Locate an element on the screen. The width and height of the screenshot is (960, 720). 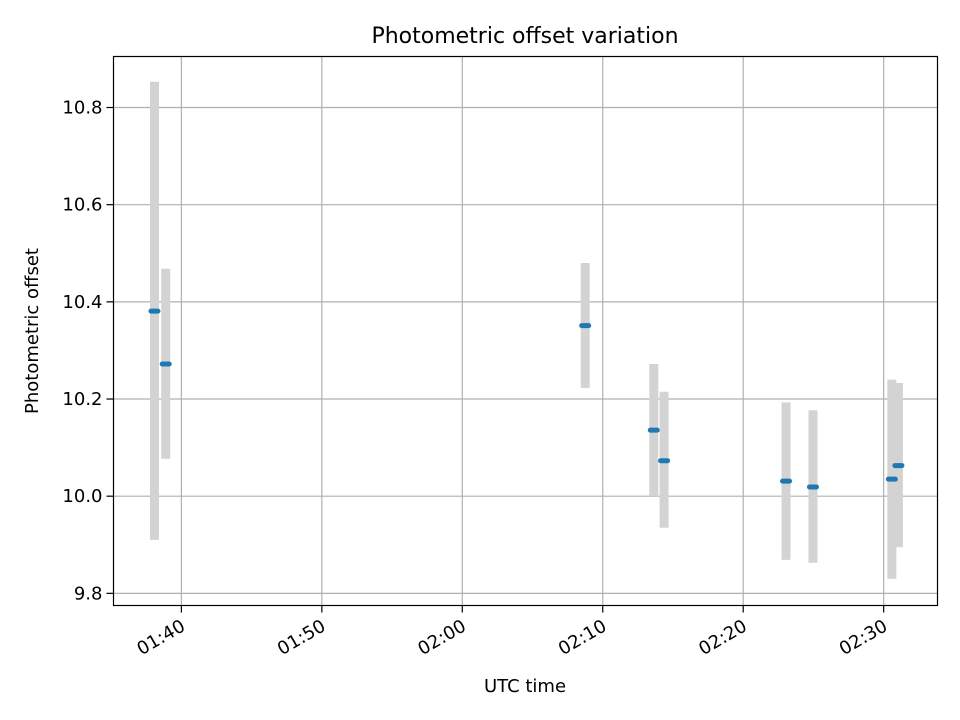
y-tick-label: 10.4 is located at coordinates (82, 302).